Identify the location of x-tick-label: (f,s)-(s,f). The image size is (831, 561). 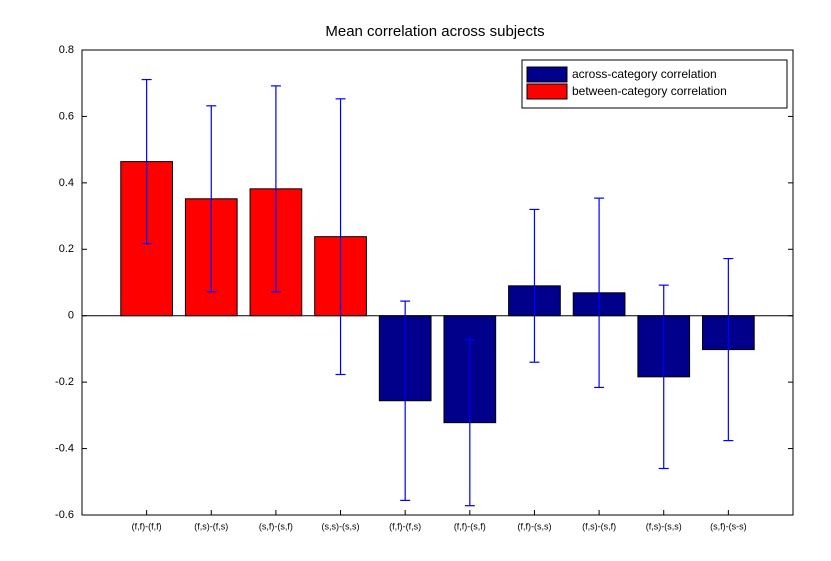
(599, 526).